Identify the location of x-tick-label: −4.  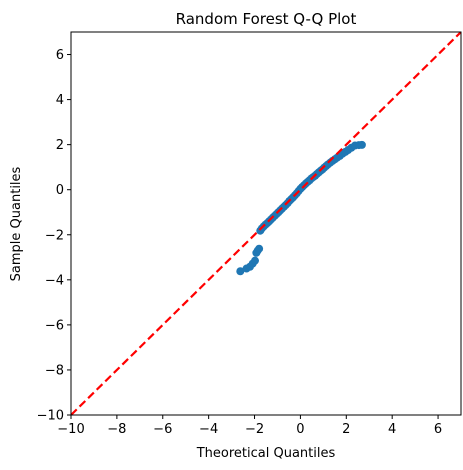
(208, 429).